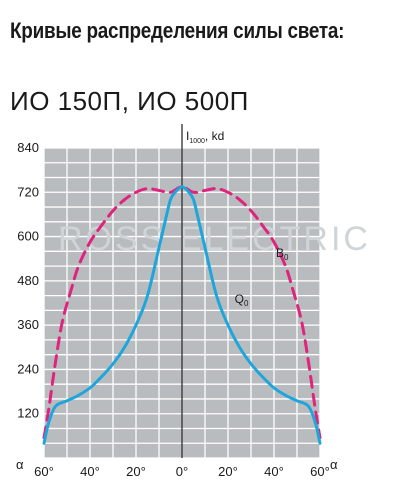 This screenshot has width=414, height=482. What do you see at coordinates (28, 147) in the screenshot?
I see `y-tick-label: 840` at bounding box center [28, 147].